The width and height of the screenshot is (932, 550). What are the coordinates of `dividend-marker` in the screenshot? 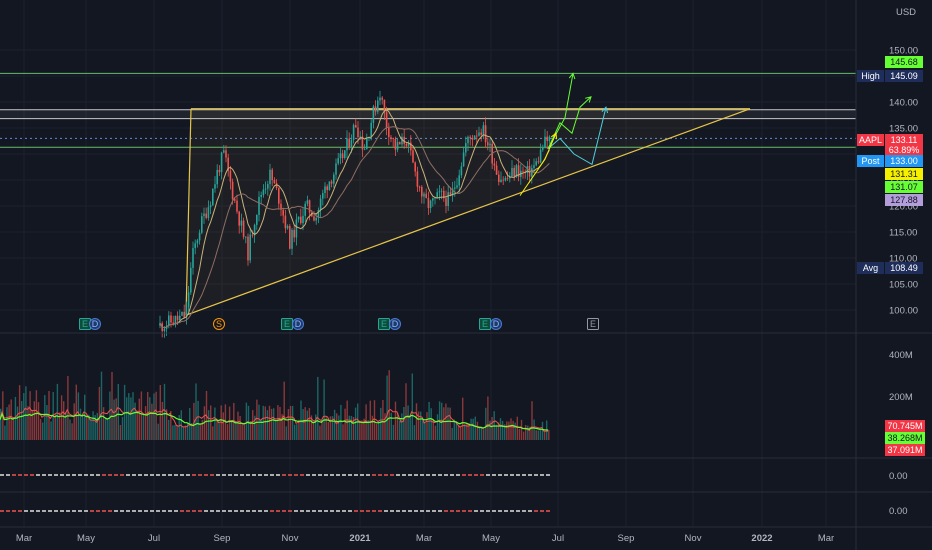 It's located at (496, 324).